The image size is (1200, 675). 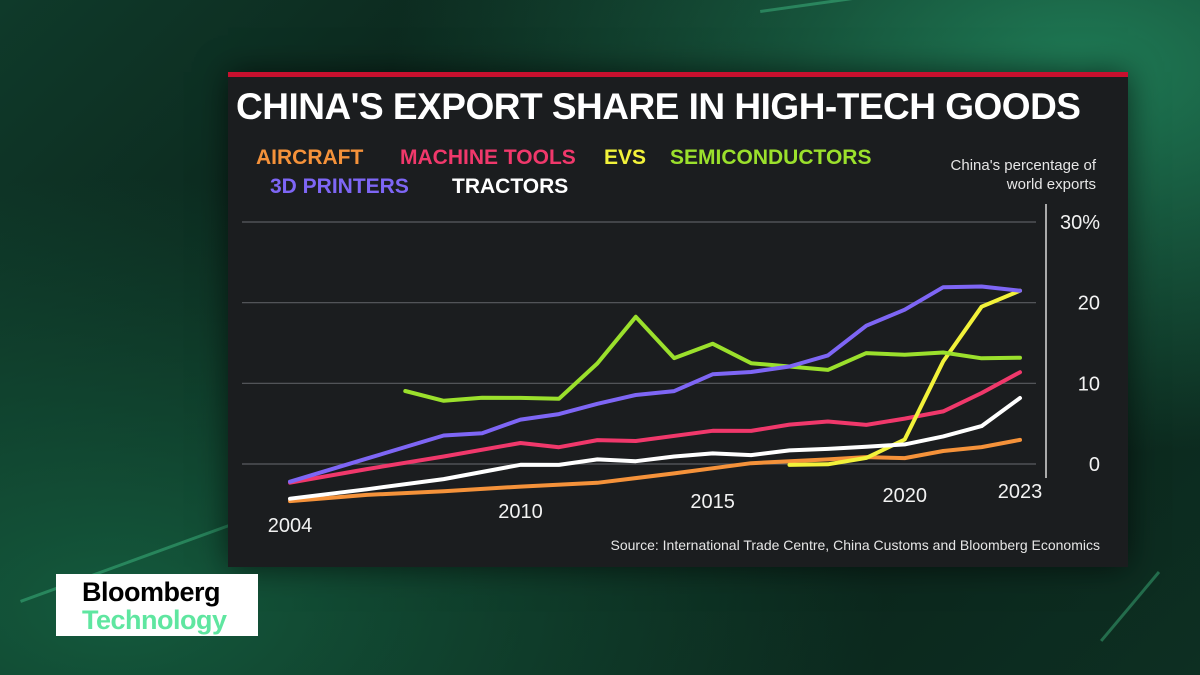 I want to click on series-line-tractors, so click(x=655, y=448).